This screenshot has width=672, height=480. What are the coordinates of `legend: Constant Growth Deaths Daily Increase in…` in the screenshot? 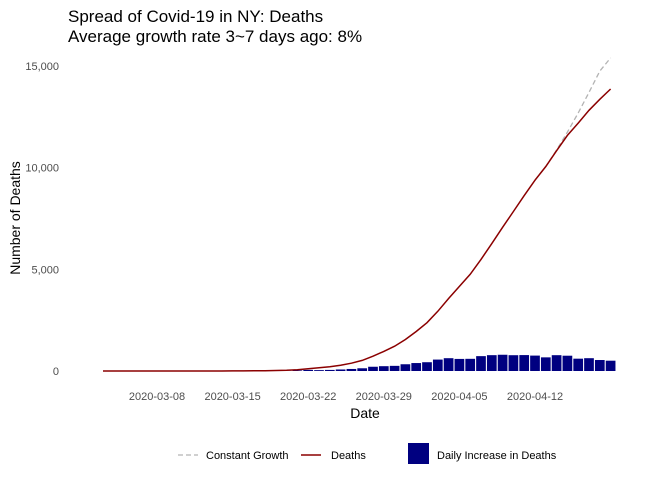 It's located at (367, 453).